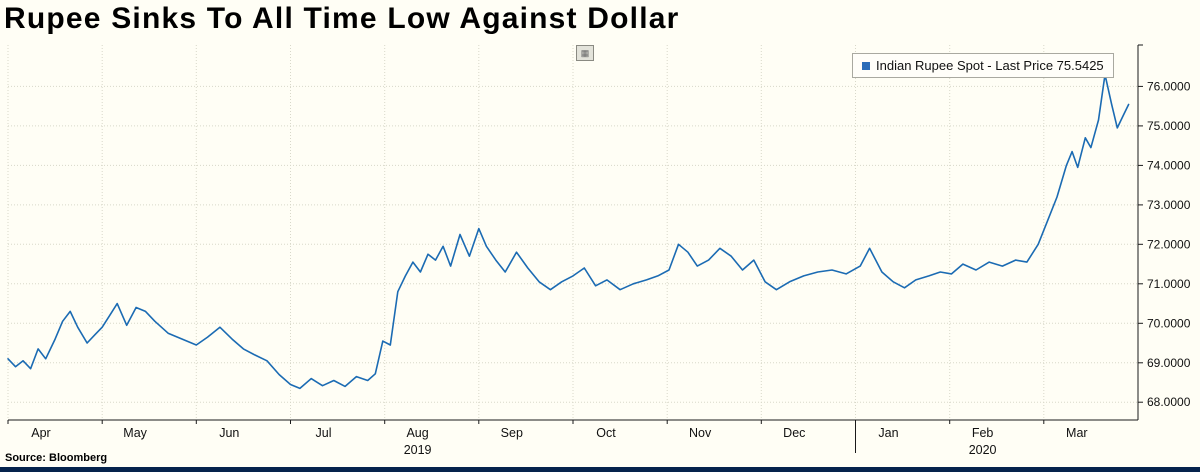 Image resolution: width=1200 pixels, height=472 pixels. What do you see at coordinates (1169, 323) in the screenshot?
I see `y-axis-label: 70.0000` at bounding box center [1169, 323].